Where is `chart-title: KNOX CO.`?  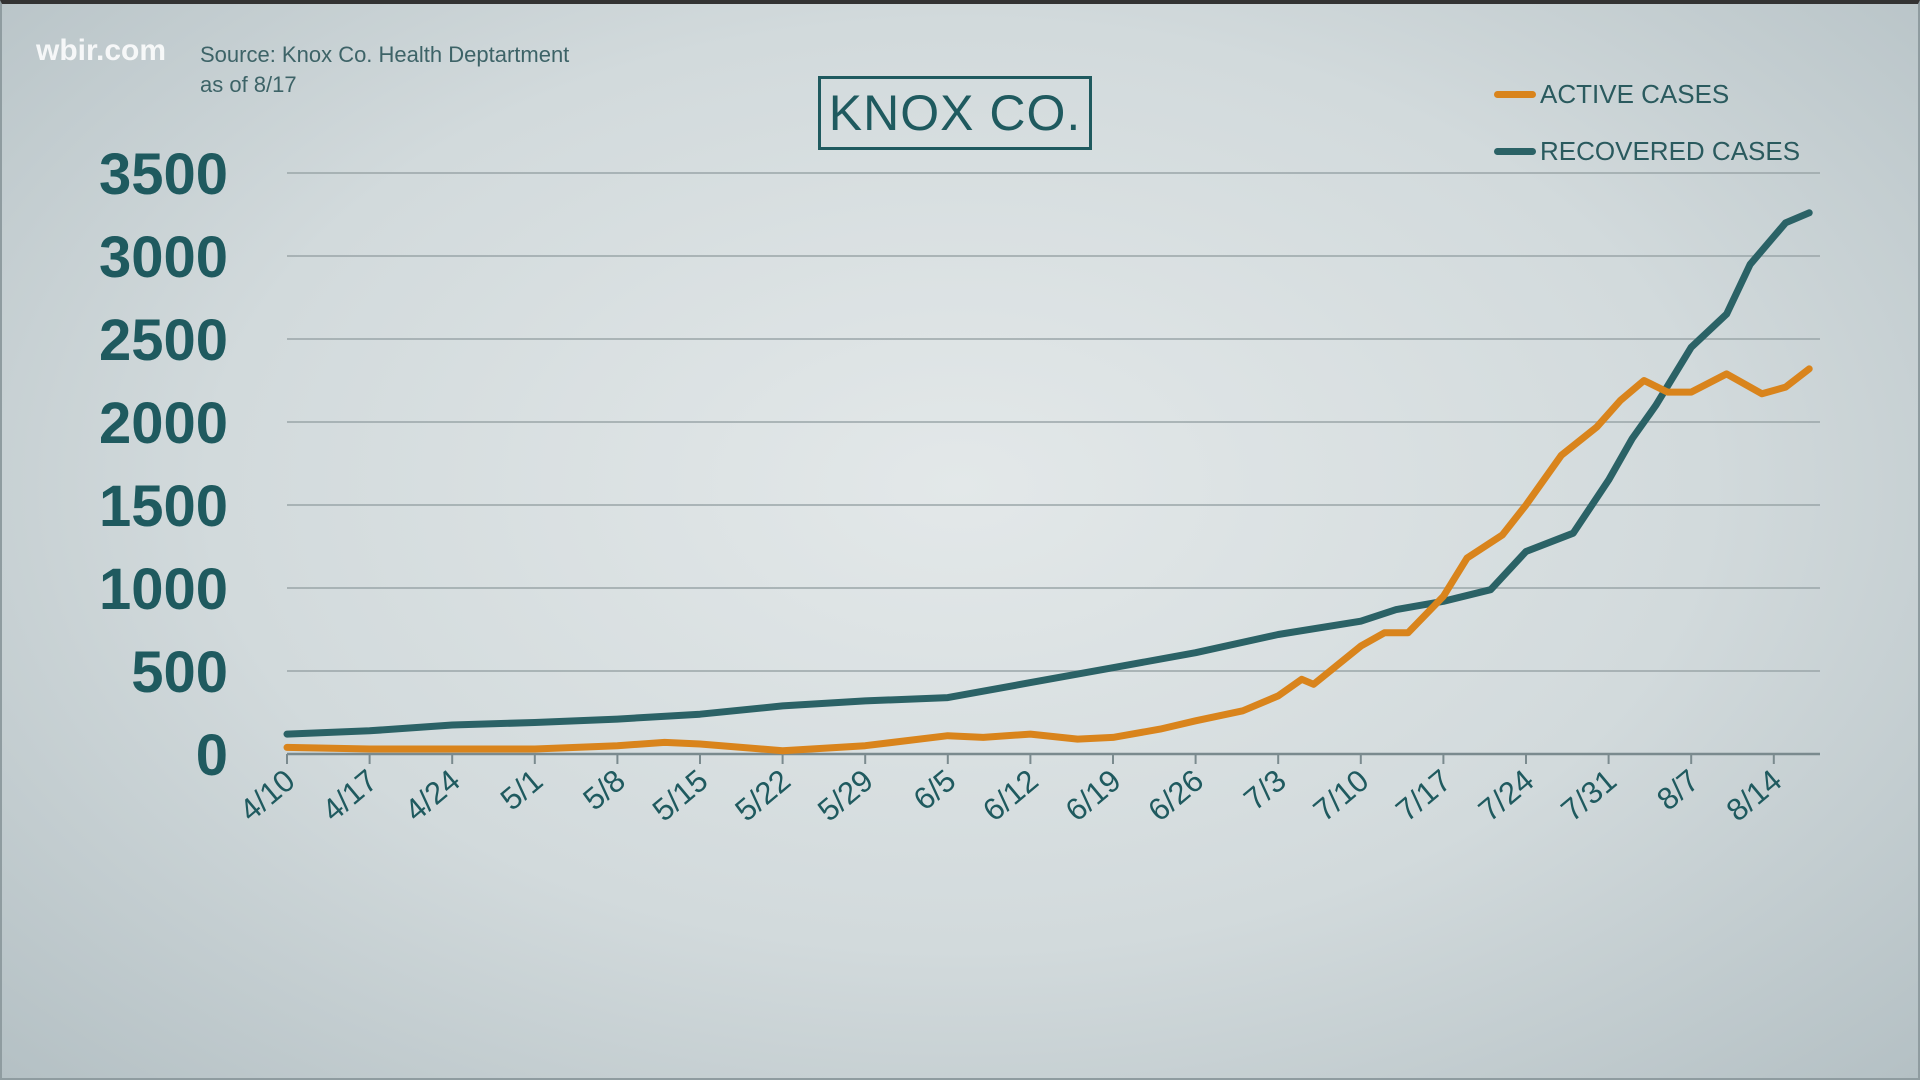 chart-title: KNOX CO. is located at coordinates (955, 113).